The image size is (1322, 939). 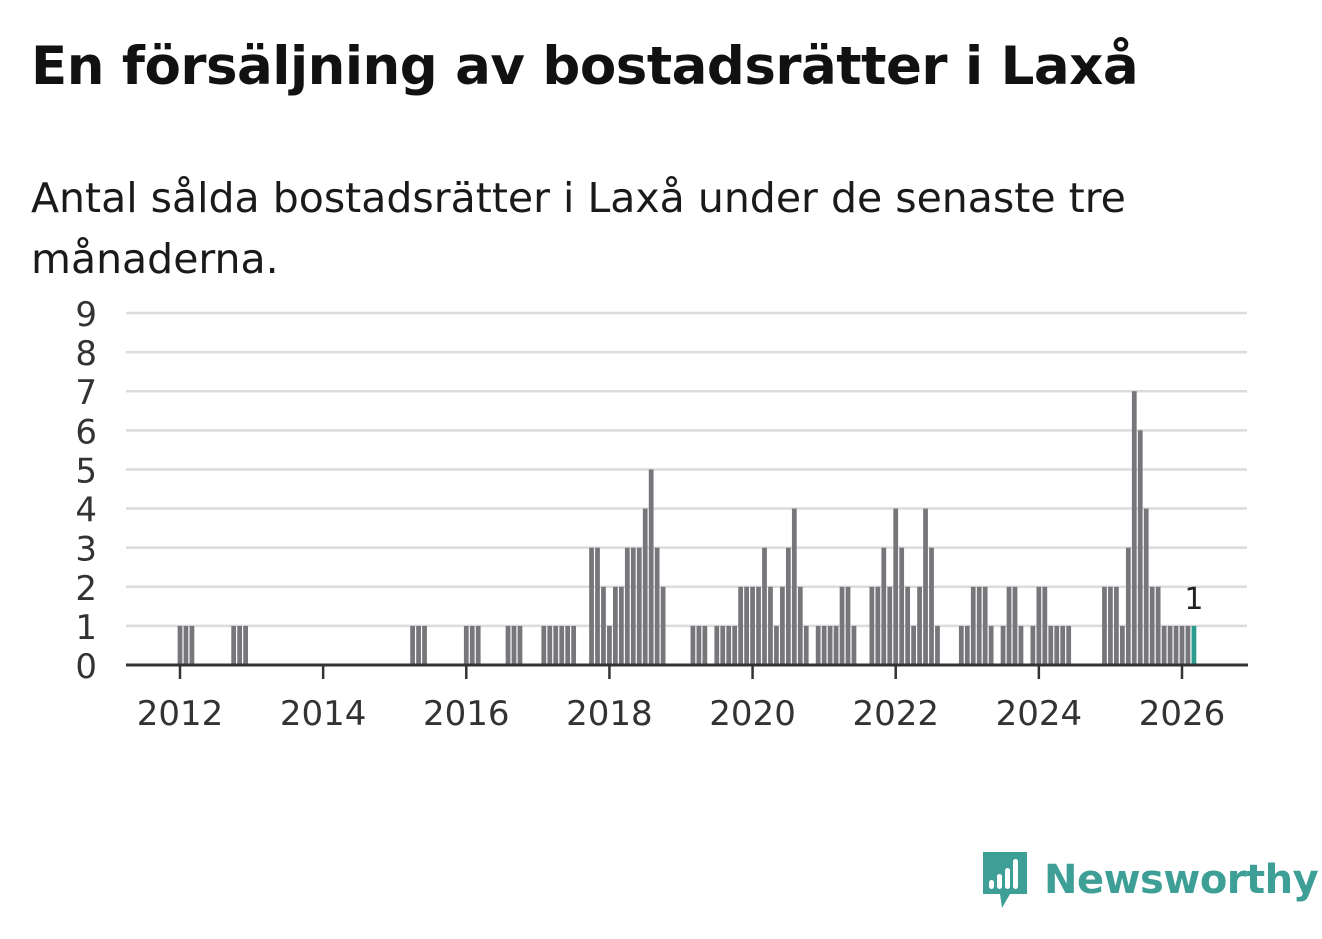 What do you see at coordinates (1039, 714) in the screenshot?
I see `x-tick-label: 2024` at bounding box center [1039, 714].